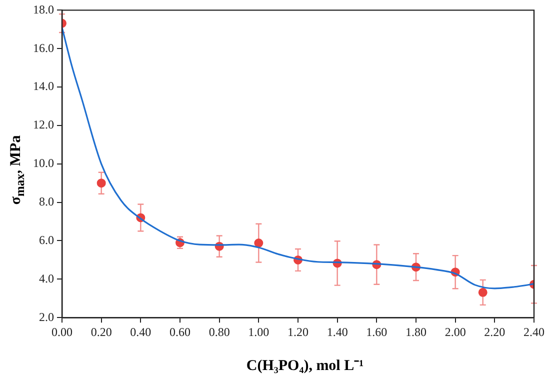 This screenshot has width=550, height=381. Describe the element at coordinates (180, 331) in the screenshot. I see `x-tick-label: 0.60` at that location.